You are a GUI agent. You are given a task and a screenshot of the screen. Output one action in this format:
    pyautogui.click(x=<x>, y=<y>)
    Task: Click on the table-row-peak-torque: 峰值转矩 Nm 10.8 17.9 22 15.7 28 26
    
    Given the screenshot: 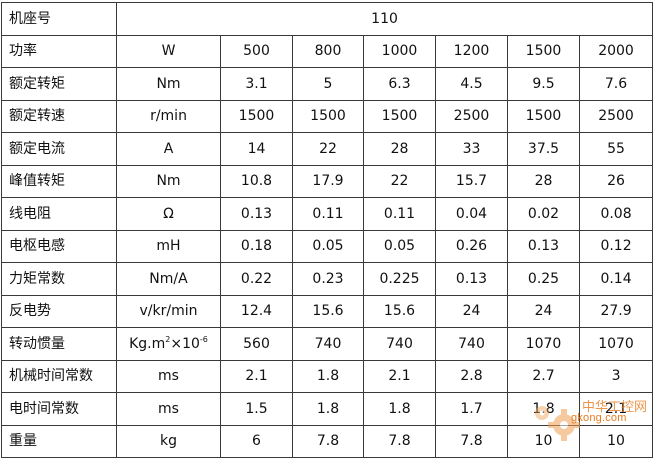 What is the action you would take?
    pyautogui.click(x=327, y=181)
    